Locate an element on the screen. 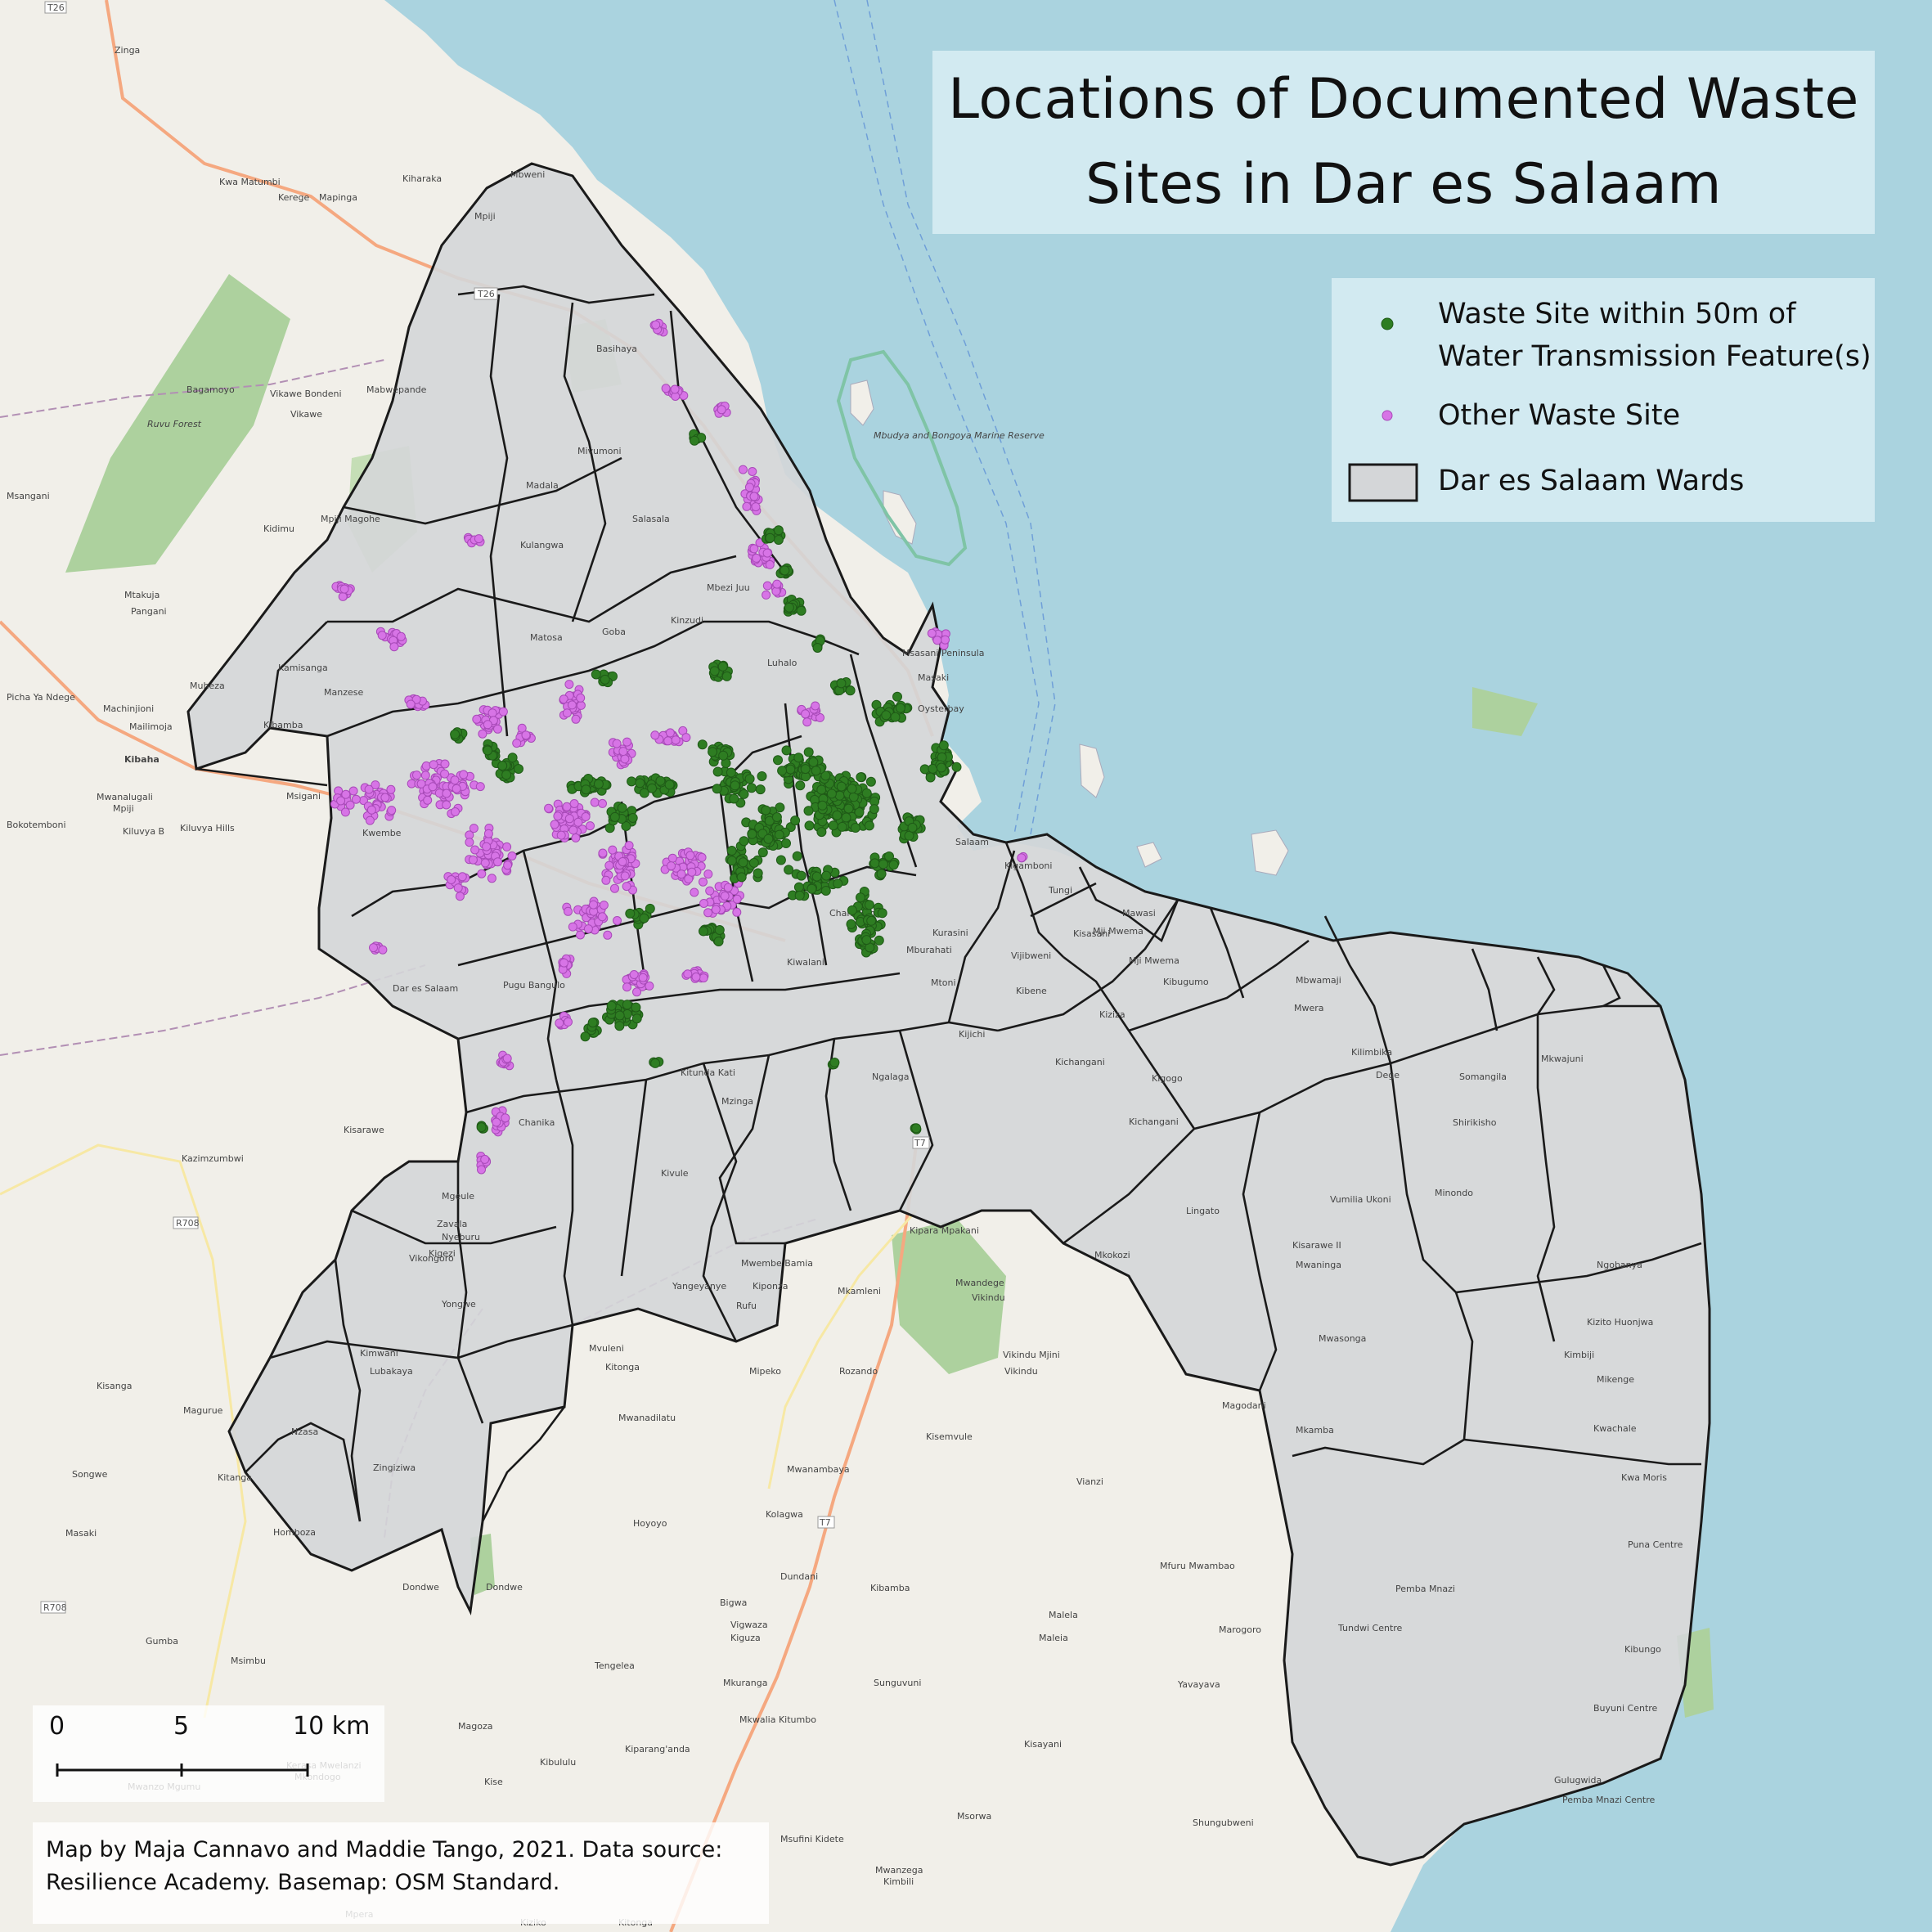 This screenshot has width=1932, height=1932. place-label: Mbudya and Bongoya Marine Reserve is located at coordinates (960, 436).